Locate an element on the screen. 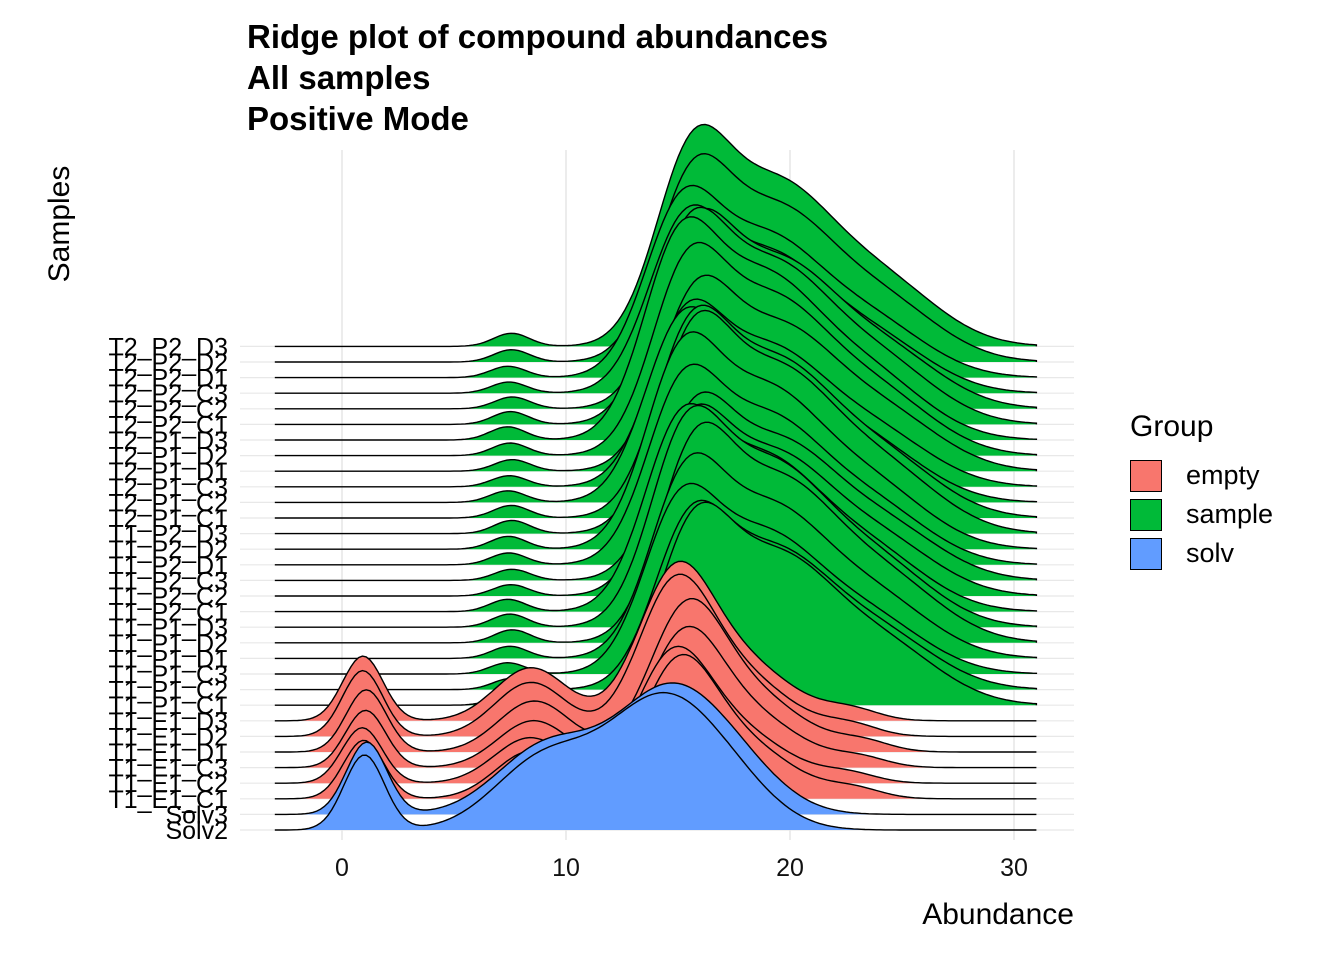  y-tick-label: T2_P2_C1 is located at coordinates (168, 425).